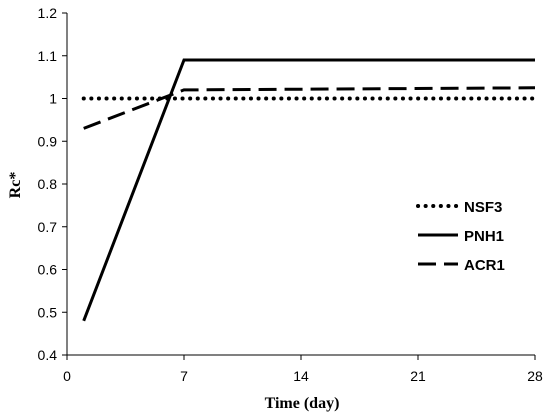 Image resolution: width=550 pixels, height=416 pixels. I want to click on y-tick-label: 1.1, so click(48, 56).